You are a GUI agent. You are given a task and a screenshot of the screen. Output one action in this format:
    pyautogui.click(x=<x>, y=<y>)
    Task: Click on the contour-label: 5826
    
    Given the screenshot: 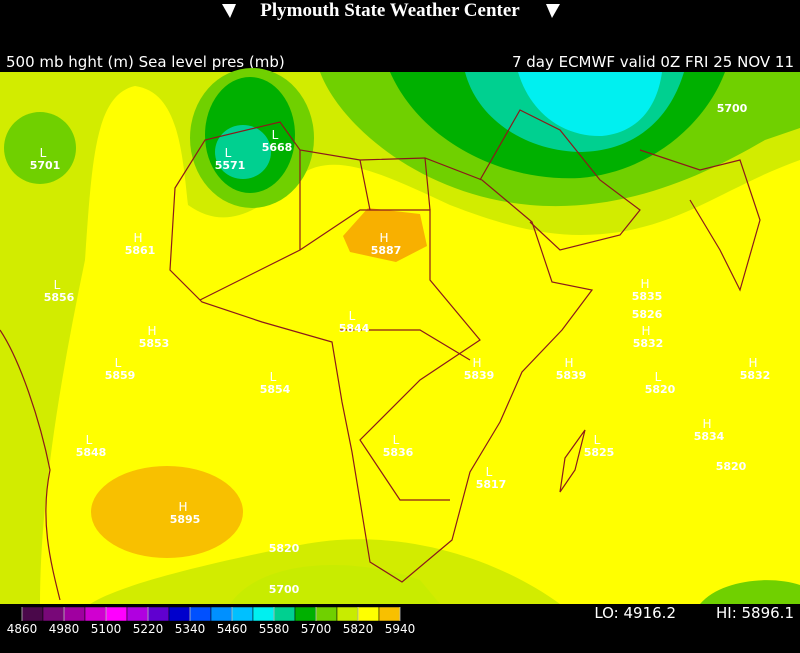 What is the action you would take?
    pyautogui.click(x=647, y=314)
    